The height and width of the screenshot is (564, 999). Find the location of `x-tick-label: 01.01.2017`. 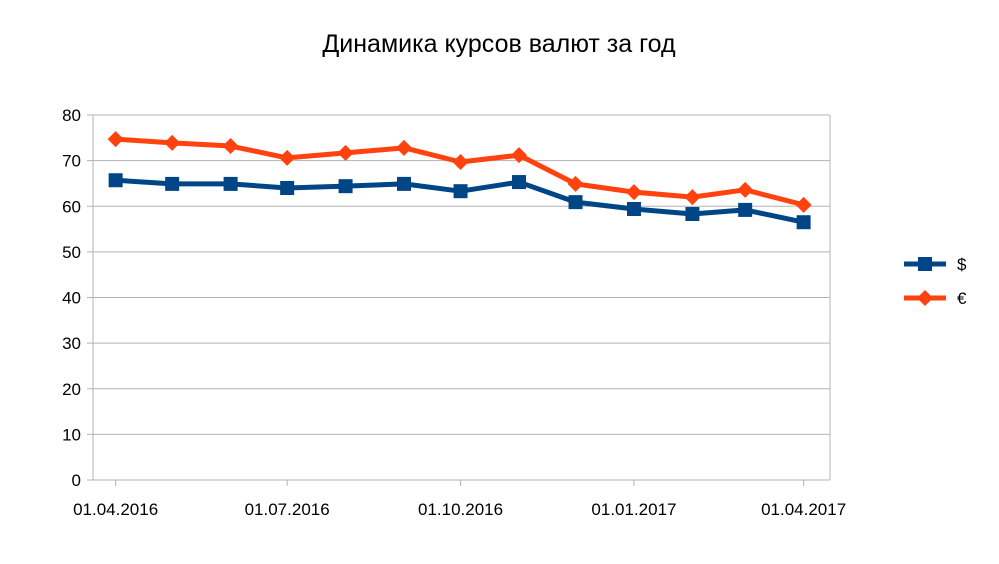

x-tick-label: 01.01.2017 is located at coordinates (633, 509).